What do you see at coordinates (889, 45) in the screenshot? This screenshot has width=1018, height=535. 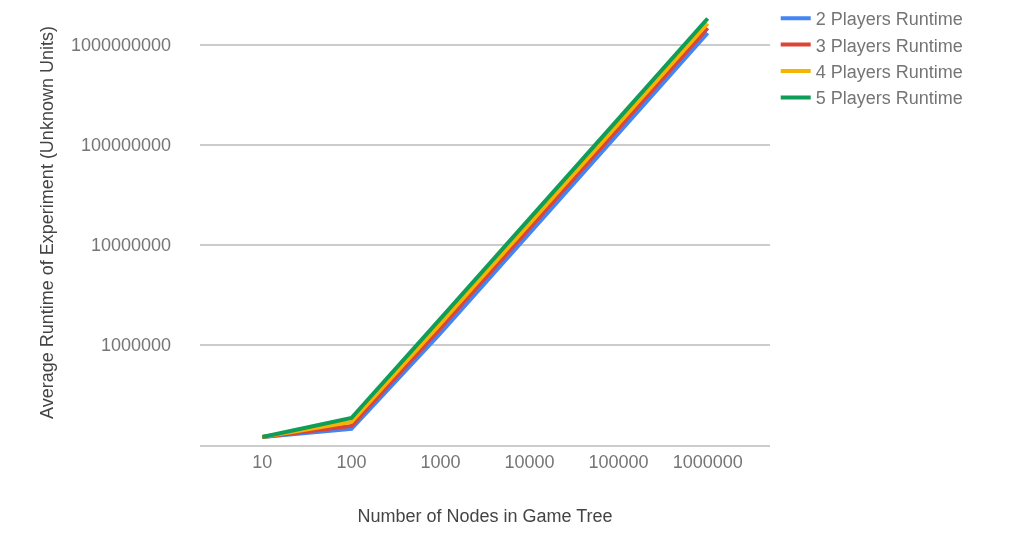 I see `legend-label: 3 Players Runtime` at bounding box center [889, 45].